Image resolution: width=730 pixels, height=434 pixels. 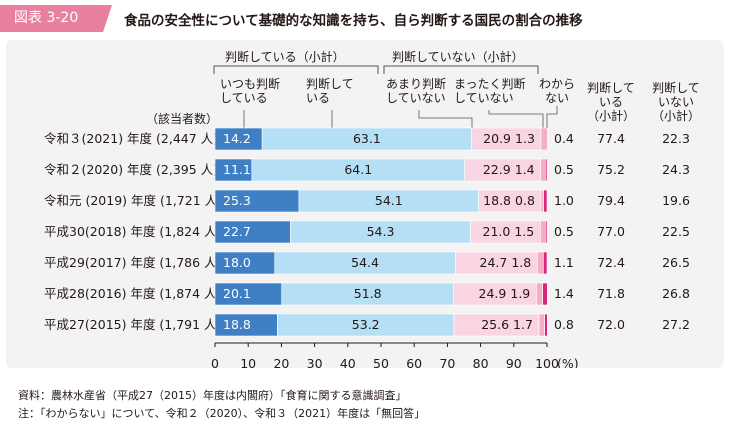 I want to click on header-rarely-line2: していない, so click(x=416, y=98).